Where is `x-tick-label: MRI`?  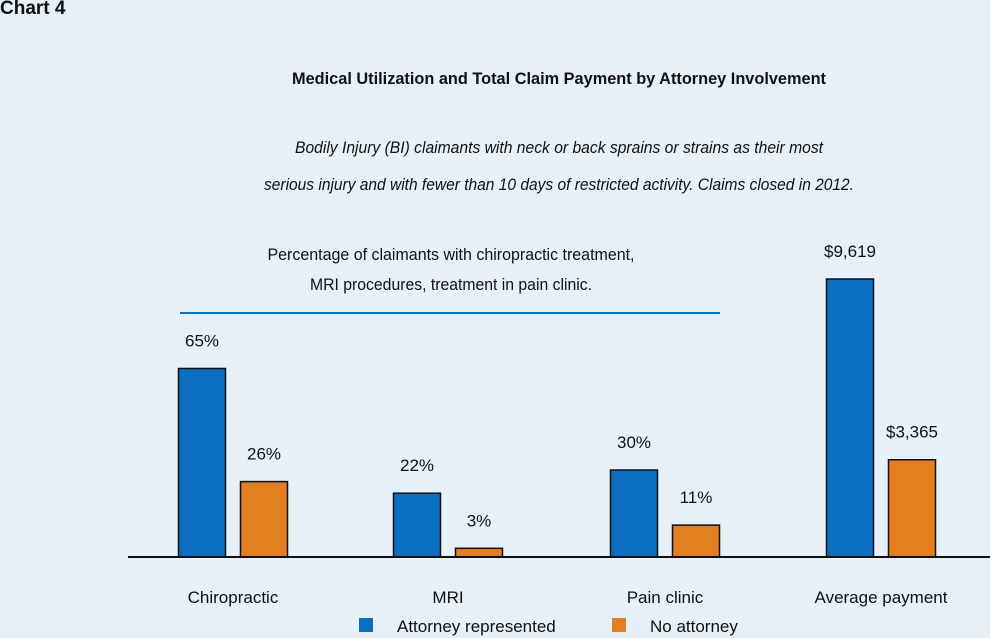
x-tick-label: MRI is located at coordinates (447, 597).